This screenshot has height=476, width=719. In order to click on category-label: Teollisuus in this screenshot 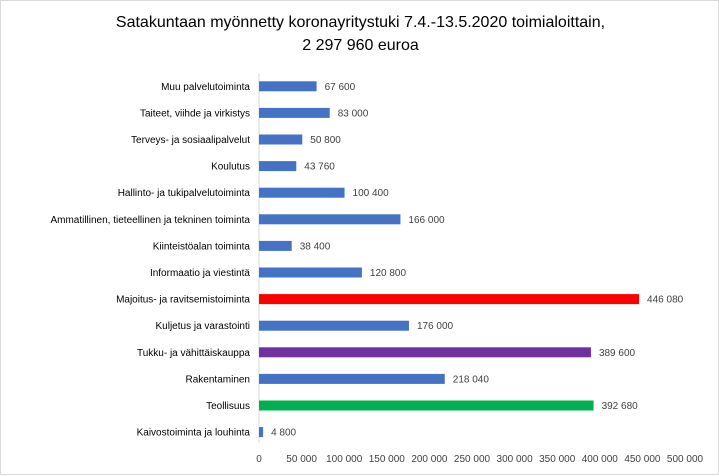, I will do `click(228, 406)`.